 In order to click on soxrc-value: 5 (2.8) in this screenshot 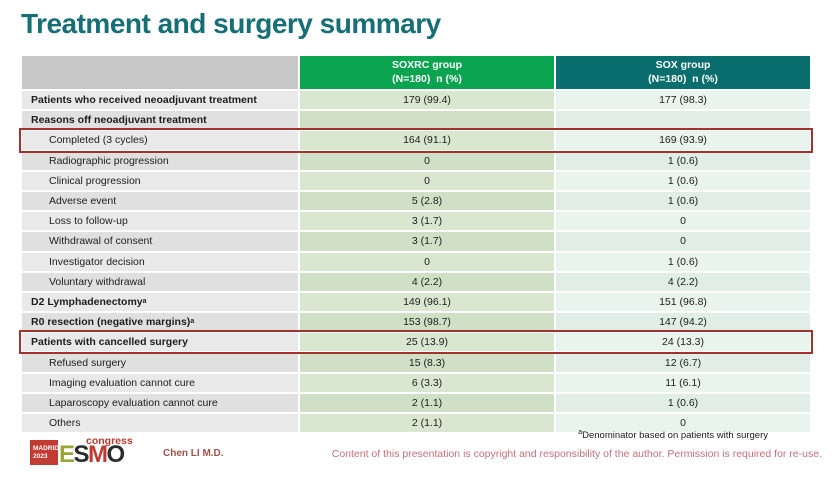, I will do `click(427, 201)`.